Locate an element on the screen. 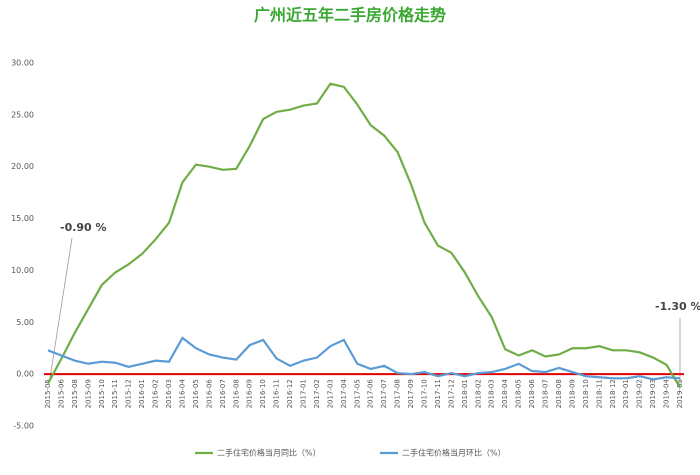 The height and width of the screenshot is (475, 700). x-tick-label: 2017-07 is located at coordinates (384, 393).